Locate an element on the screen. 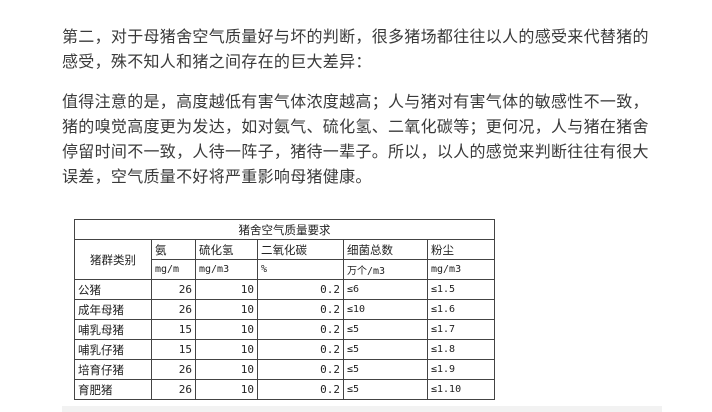 The image size is (712, 412). table-cell: ≤1.7 is located at coordinates (461, 329).